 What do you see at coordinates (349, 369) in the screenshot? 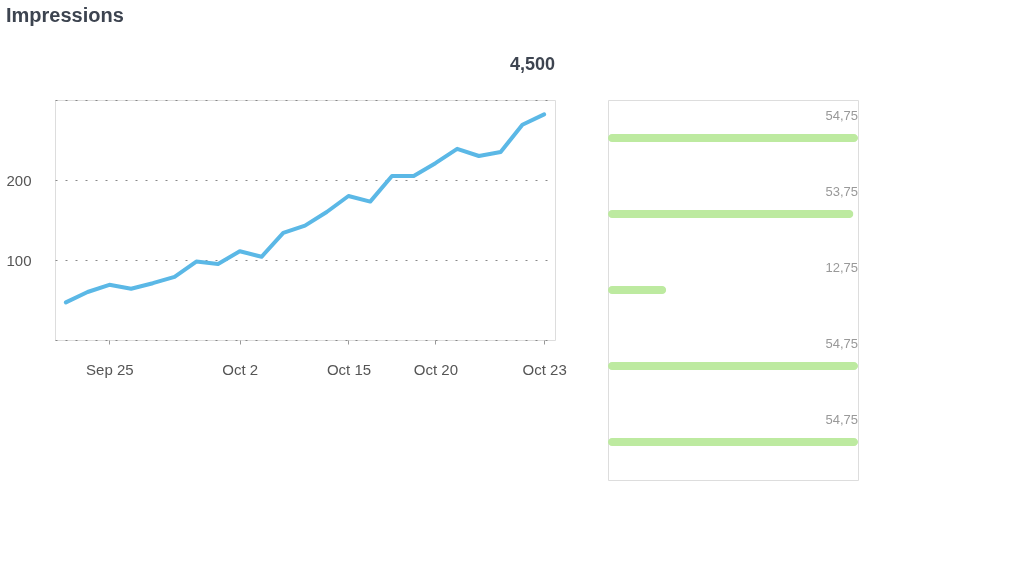
I see `x-tick-label: Oct 15` at bounding box center [349, 369].